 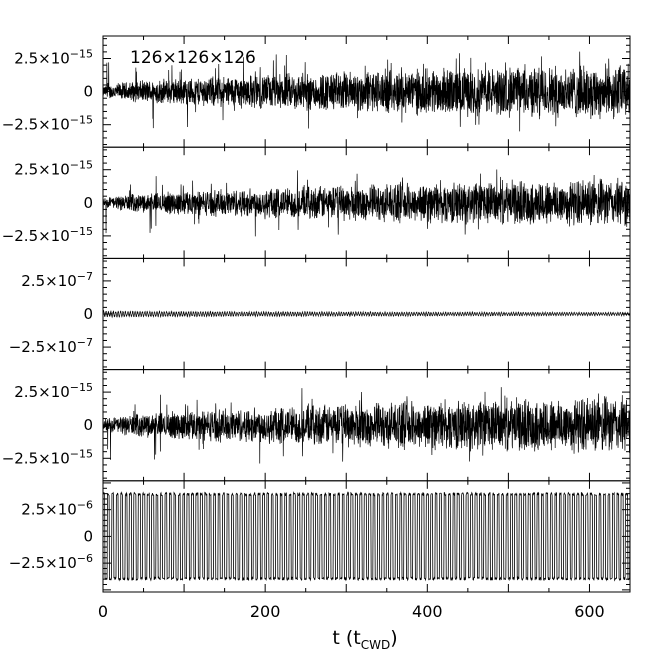 I want to click on y-tick-label: 2.5×10⁻⁶, so click(x=57, y=509).